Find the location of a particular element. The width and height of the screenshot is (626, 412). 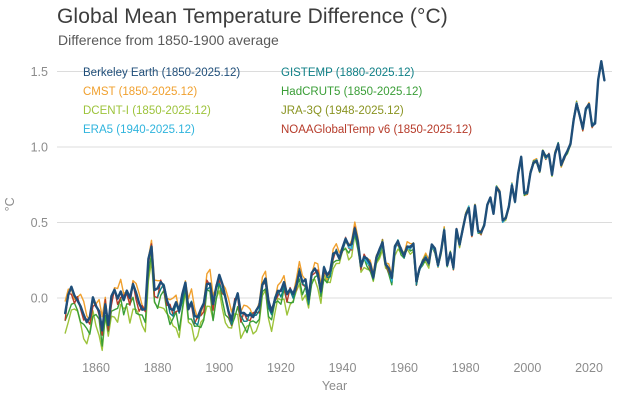

legend-item-dcent-i: DCENT-I (1850-2025.12) is located at coordinates (147, 111).